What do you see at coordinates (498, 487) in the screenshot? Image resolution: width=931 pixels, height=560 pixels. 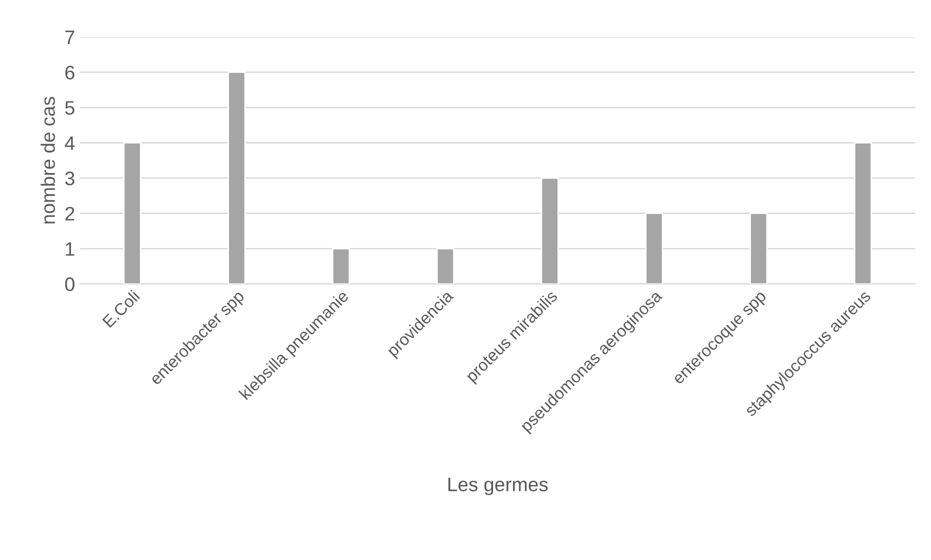 I see `x-axis-title: Les germes` at bounding box center [498, 487].